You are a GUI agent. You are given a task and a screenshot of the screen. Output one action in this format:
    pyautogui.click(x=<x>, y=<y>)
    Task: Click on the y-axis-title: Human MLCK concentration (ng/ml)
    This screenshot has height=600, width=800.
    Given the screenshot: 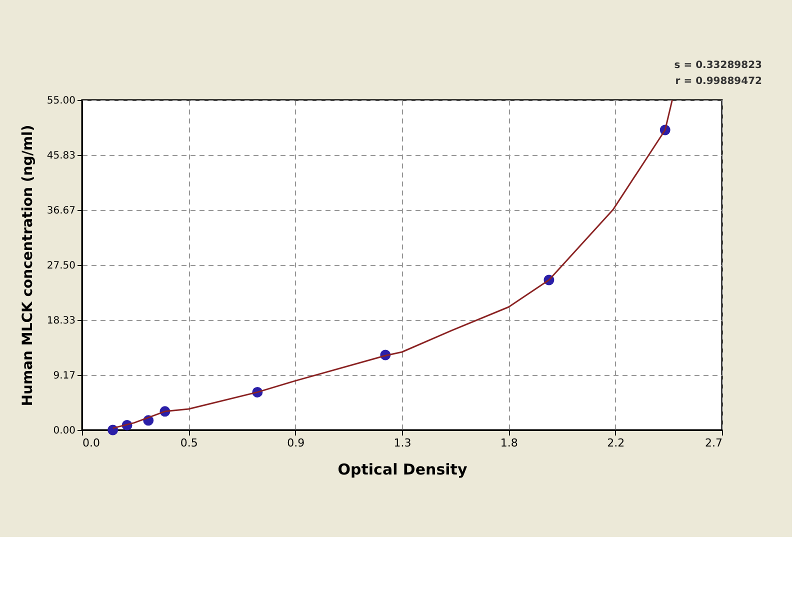 What is the action you would take?
    pyautogui.click(x=28, y=265)
    